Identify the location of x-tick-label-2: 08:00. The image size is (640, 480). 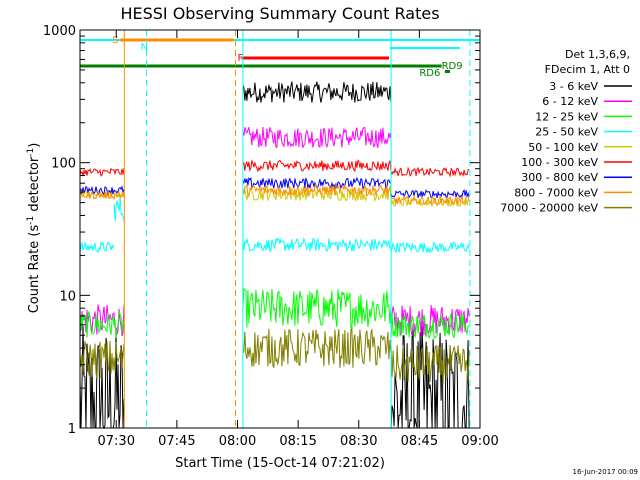
(237, 441).